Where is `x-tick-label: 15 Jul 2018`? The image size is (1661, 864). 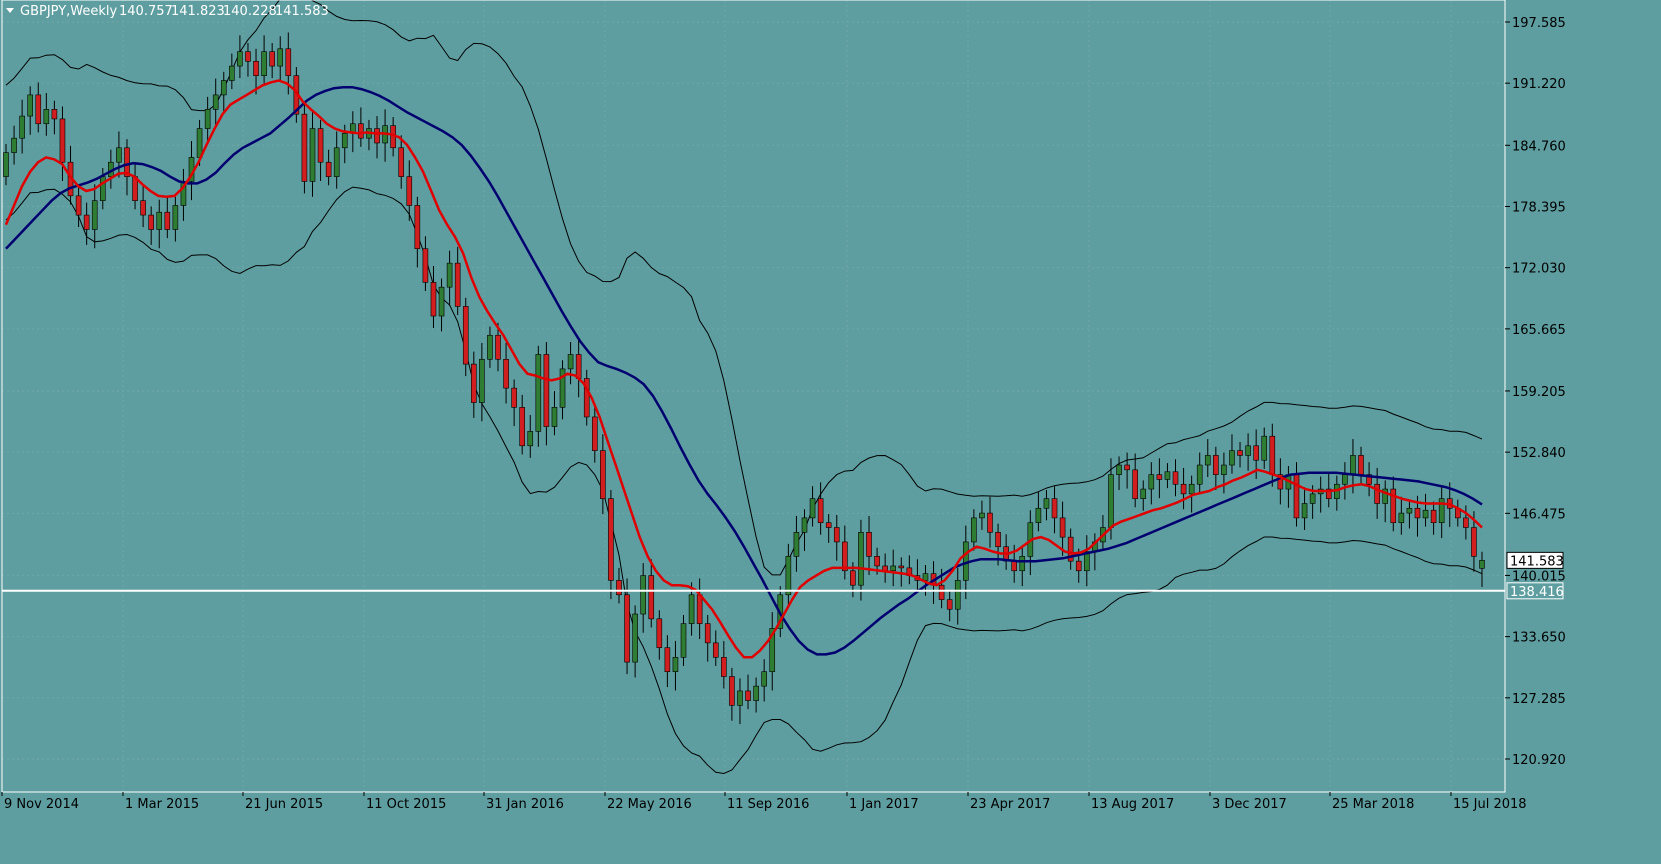 x-tick-label: 15 Jul 2018 is located at coordinates (1490, 804).